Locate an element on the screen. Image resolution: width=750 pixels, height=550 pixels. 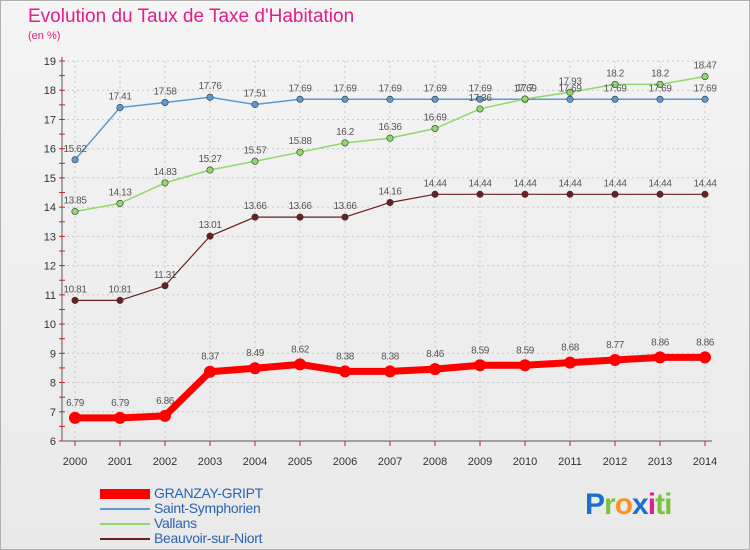
chart-title: Evolution du Taux de Taxe d'Habitation is located at coordinates (191, 16).